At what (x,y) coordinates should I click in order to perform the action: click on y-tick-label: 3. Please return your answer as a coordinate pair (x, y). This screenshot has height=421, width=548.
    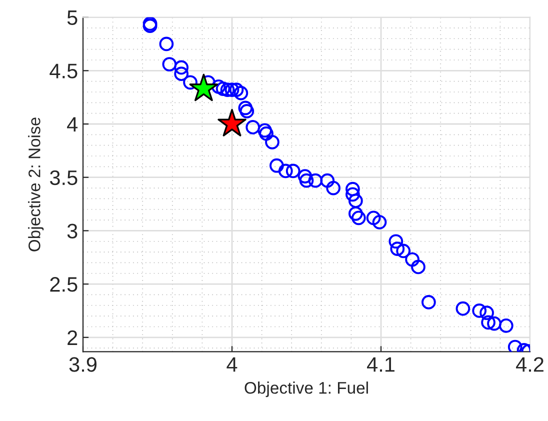
    Looking at the image, I should click on (72, 231).